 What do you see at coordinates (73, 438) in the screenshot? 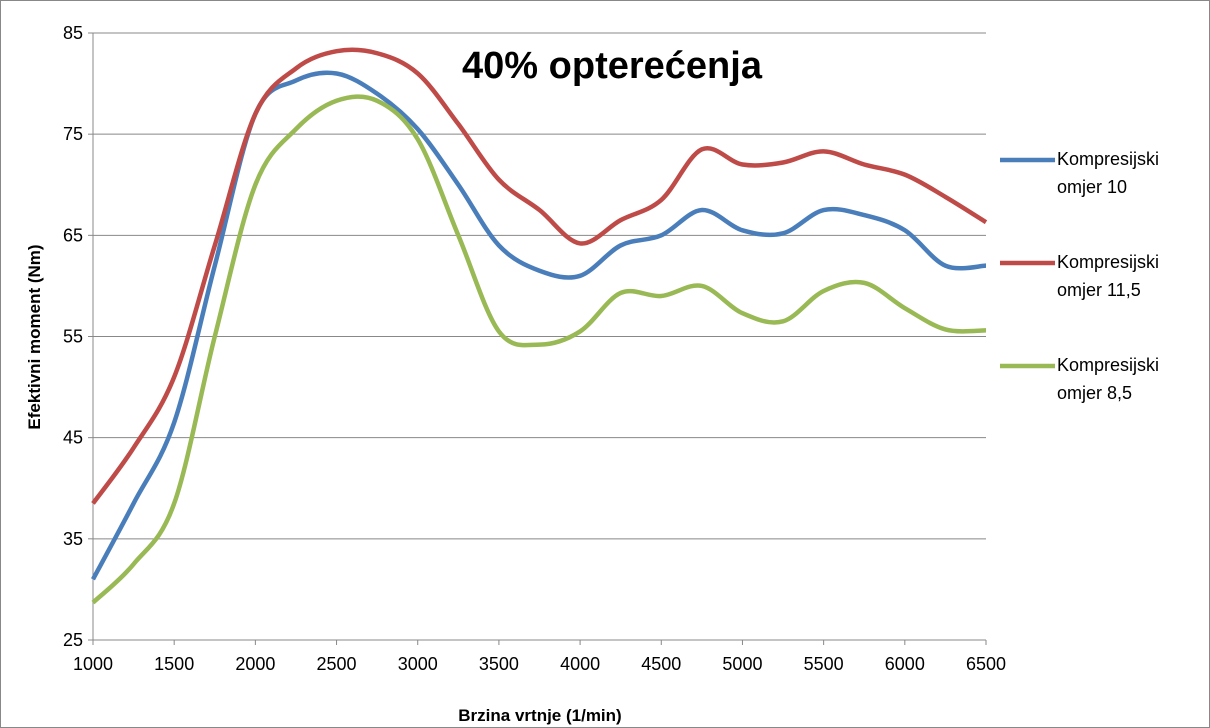
I see `y-tick-label: 45` at bounding box center [73, 438].